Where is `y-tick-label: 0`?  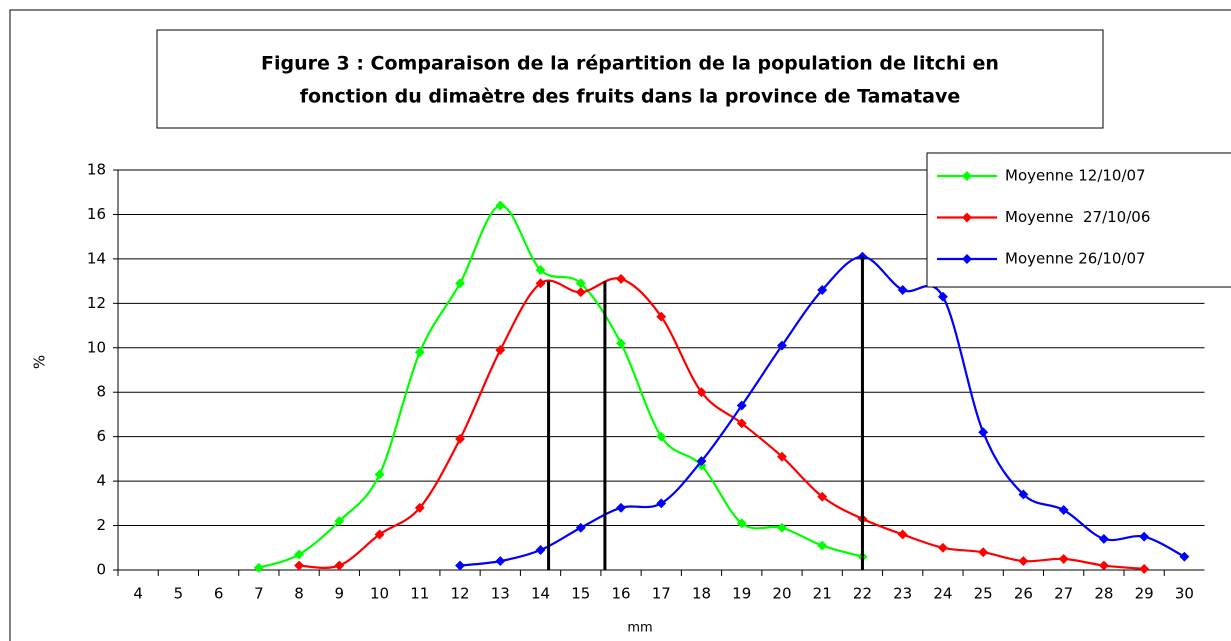
y-tick-label: 0 is located at coordinates (101, 570).